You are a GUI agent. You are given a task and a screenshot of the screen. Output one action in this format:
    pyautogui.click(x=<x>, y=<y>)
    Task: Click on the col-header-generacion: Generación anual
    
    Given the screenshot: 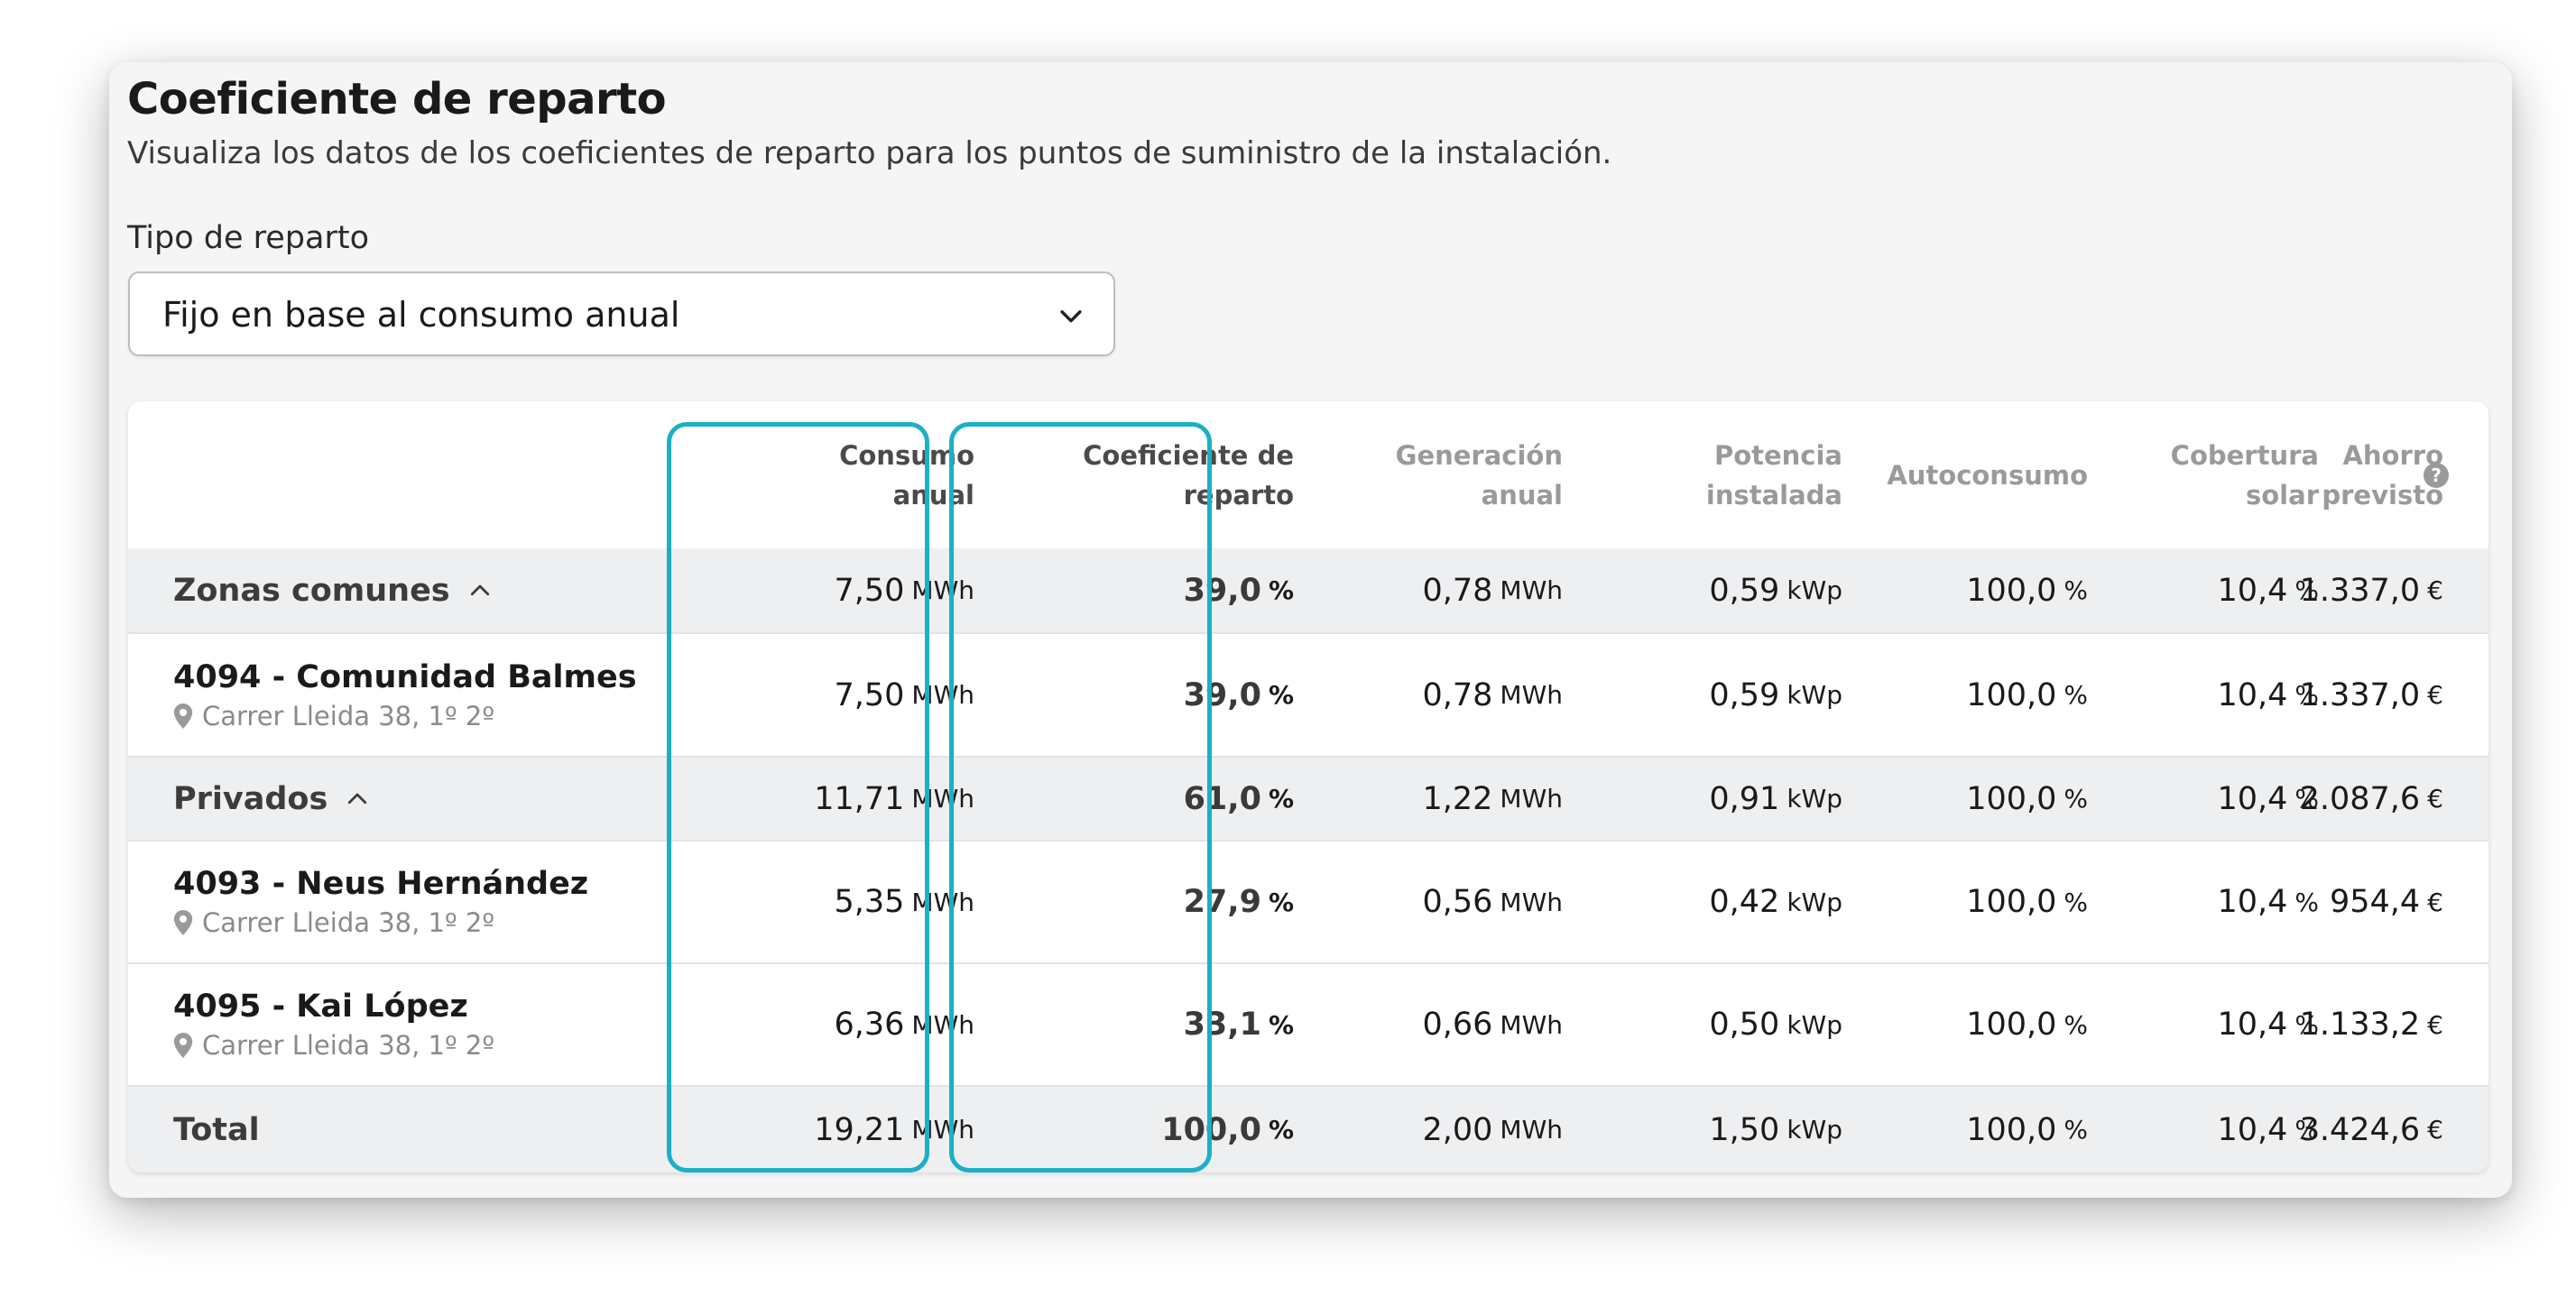 What is the action you would take?
    pyautogui.click(x=1479, y=474)
    